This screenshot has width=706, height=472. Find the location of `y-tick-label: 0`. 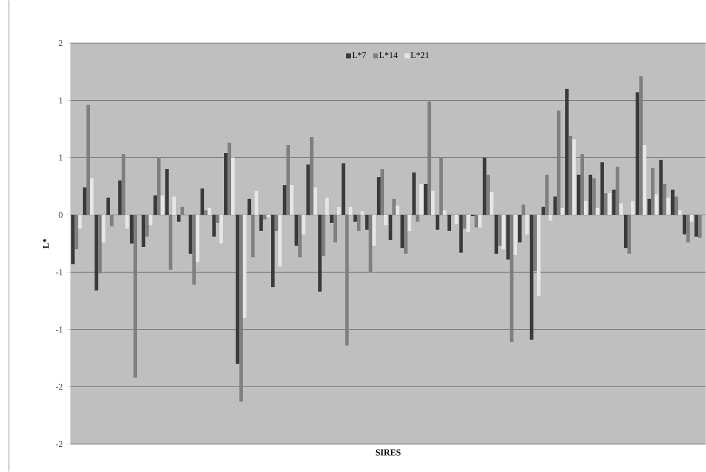

y-tick-label: 0 is located at coordinates (60, 215).